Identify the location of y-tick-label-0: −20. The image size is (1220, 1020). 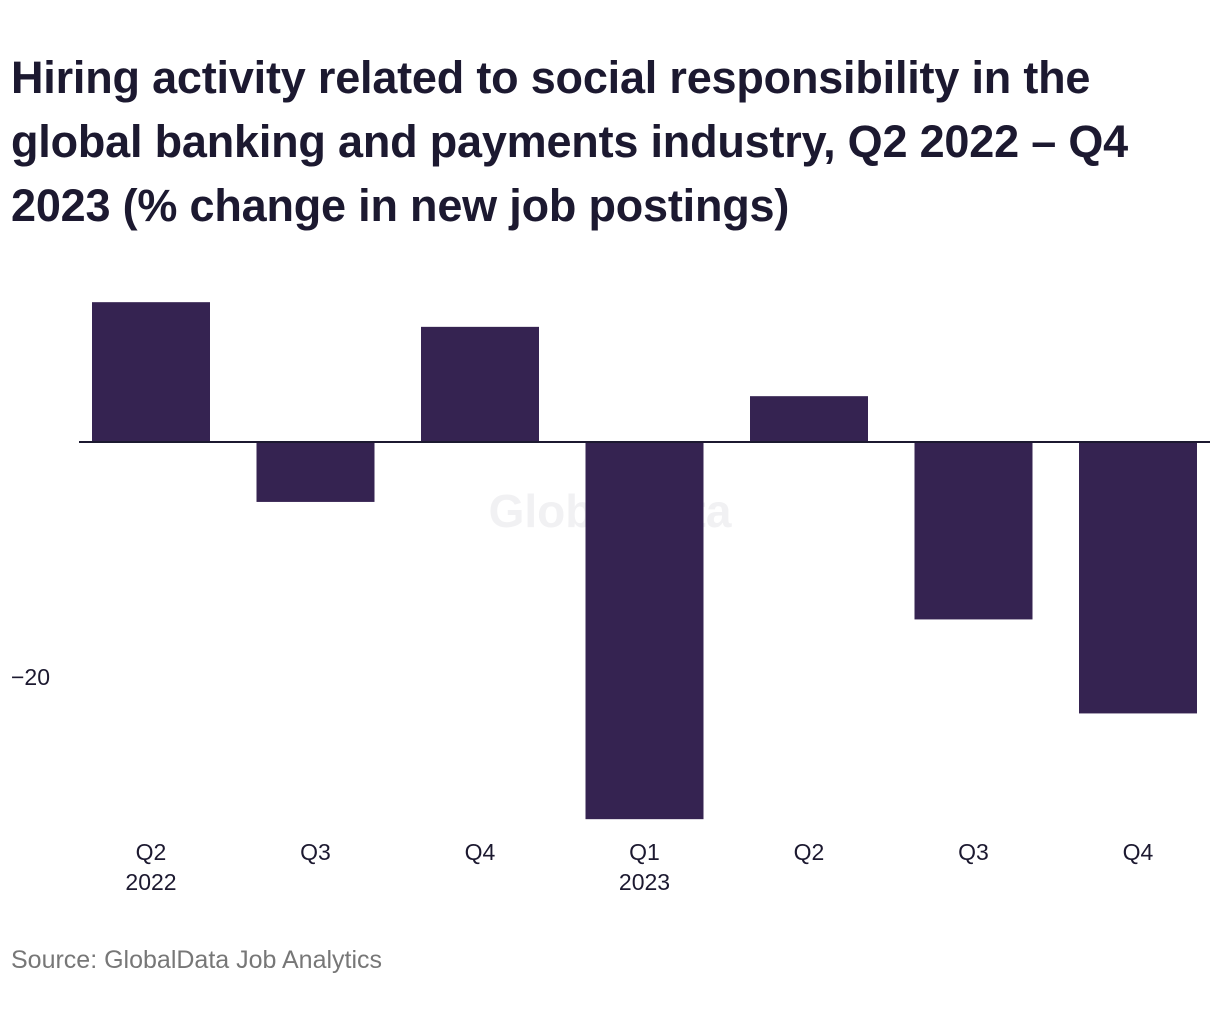
(30, 677).